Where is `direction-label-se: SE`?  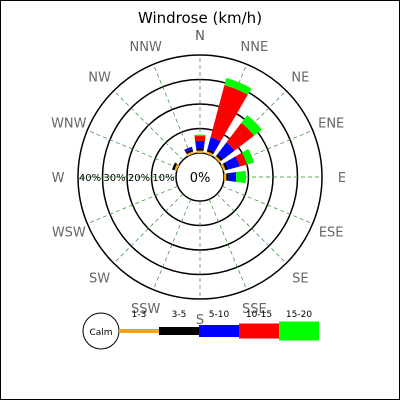
direction-label-se: SE is located at coordinates (300, 278).